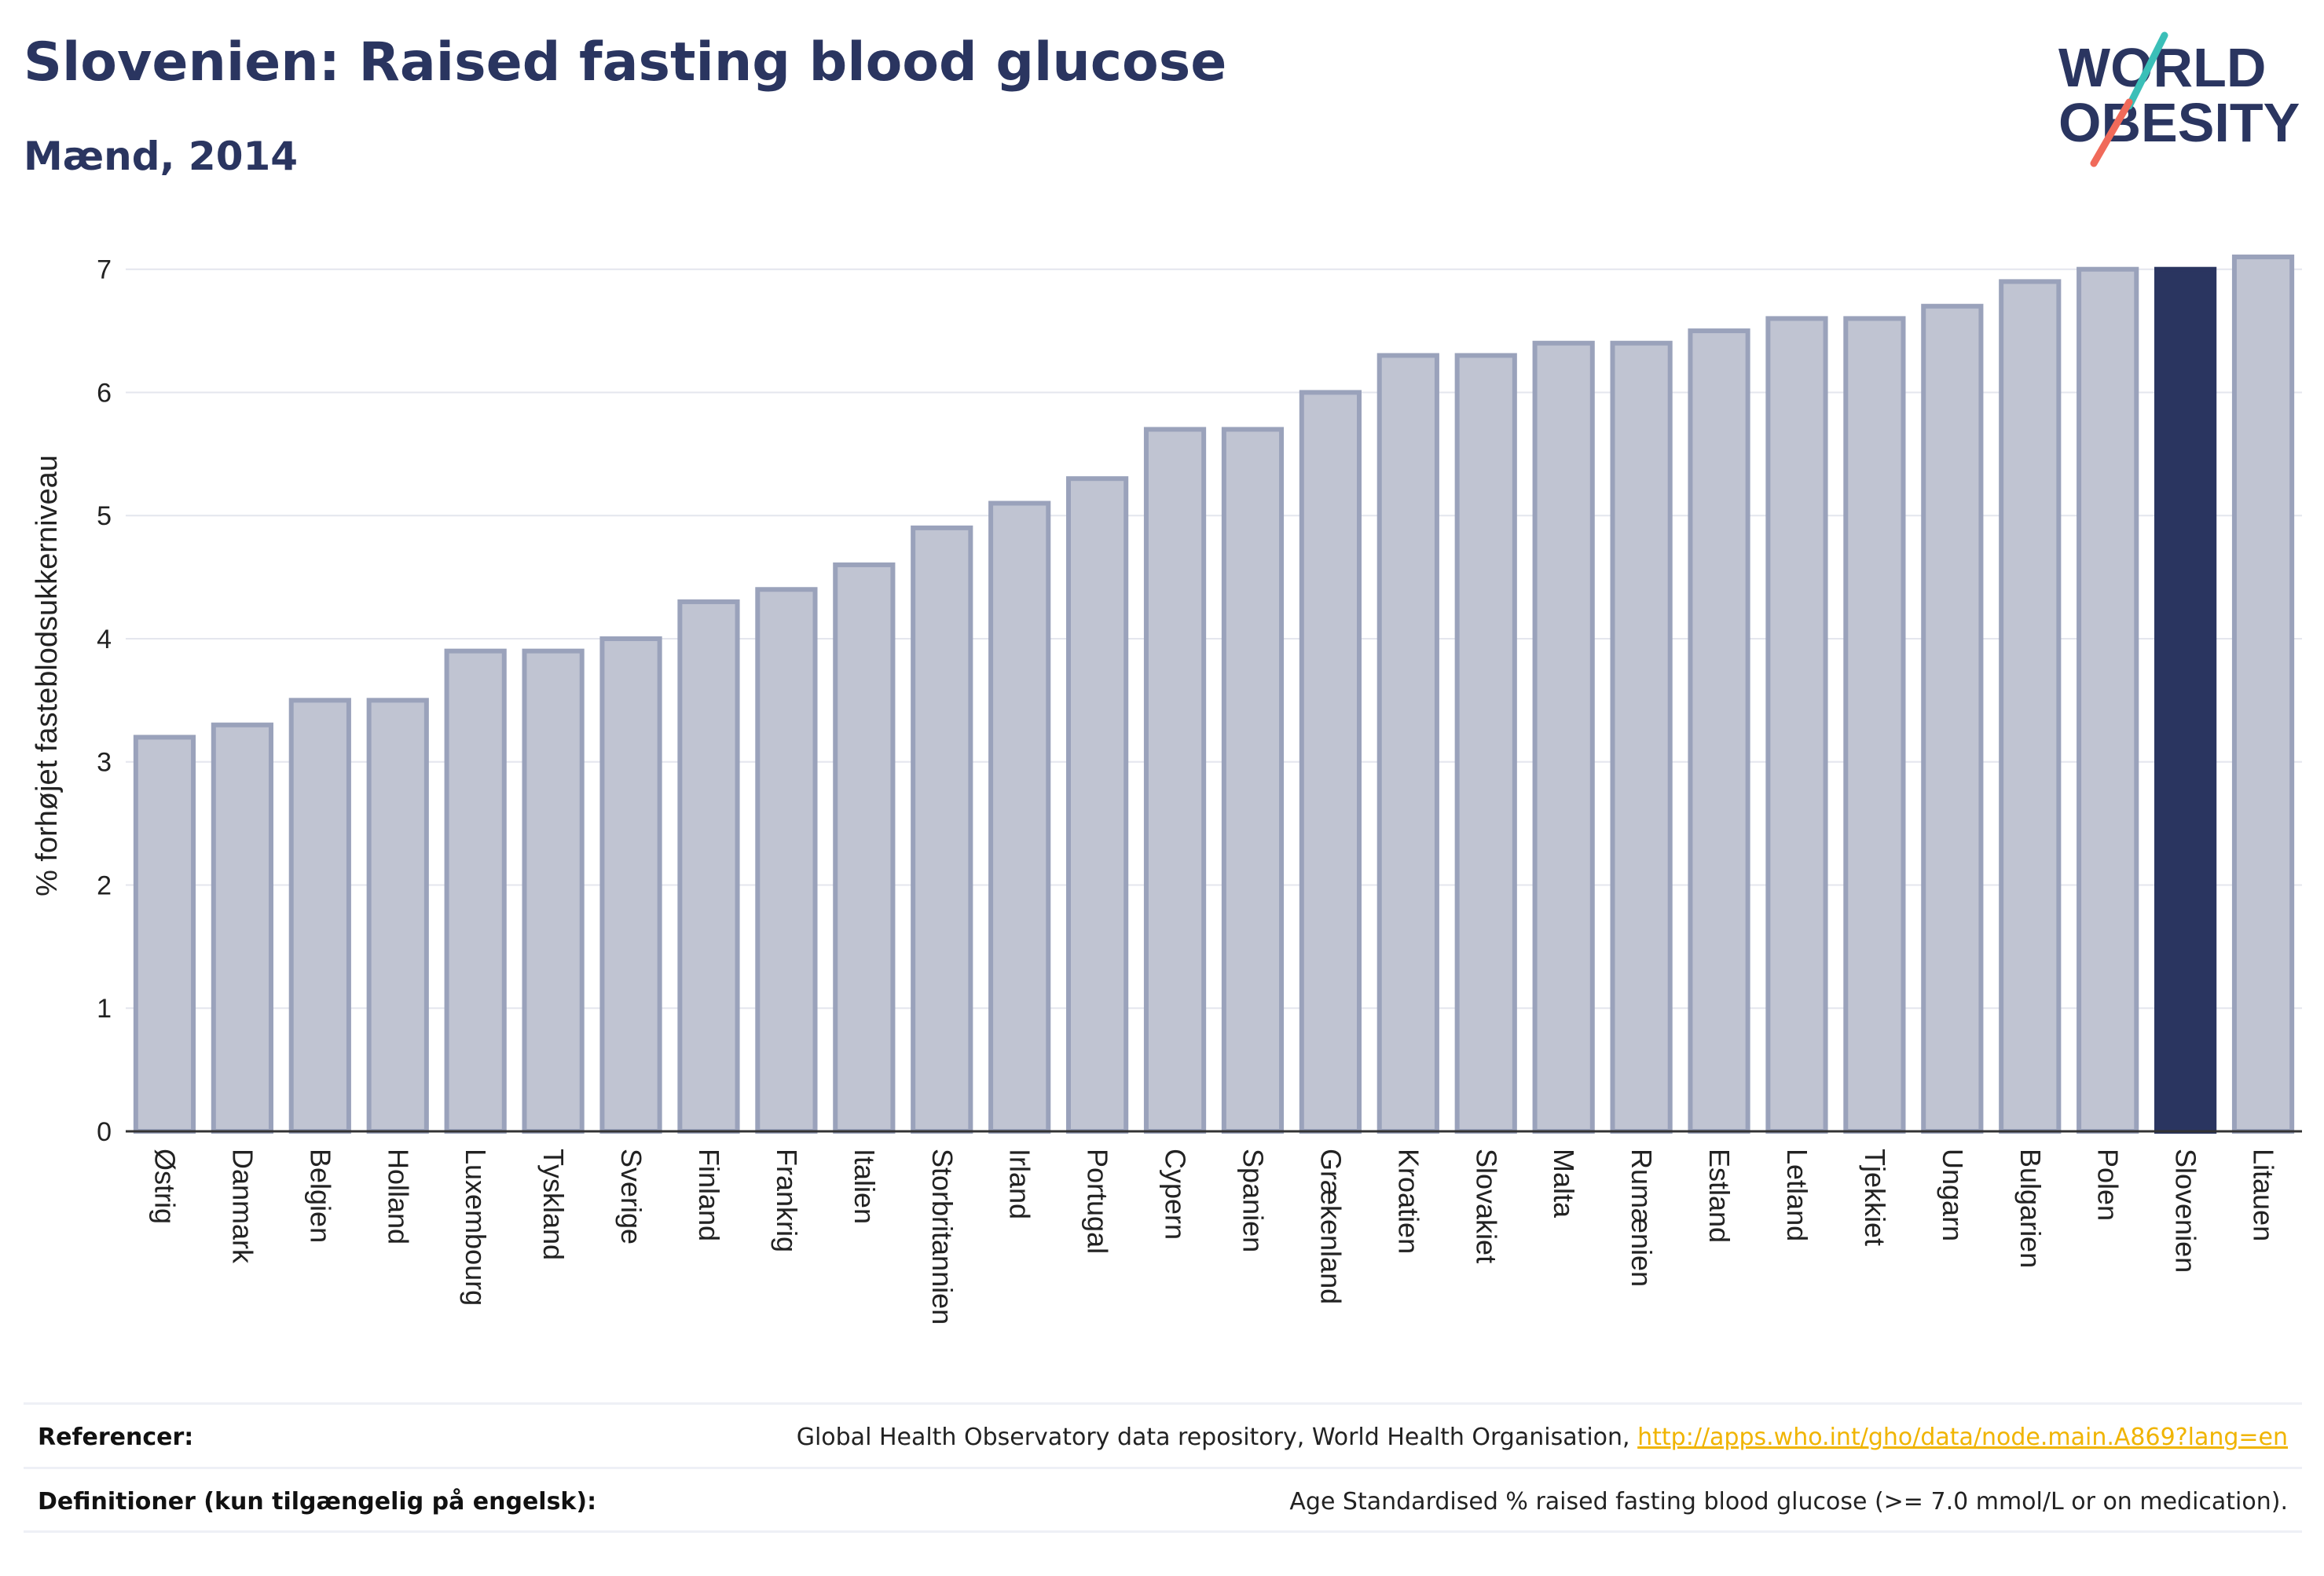  I want to click on bar-kroatien, so click(1407, 743).